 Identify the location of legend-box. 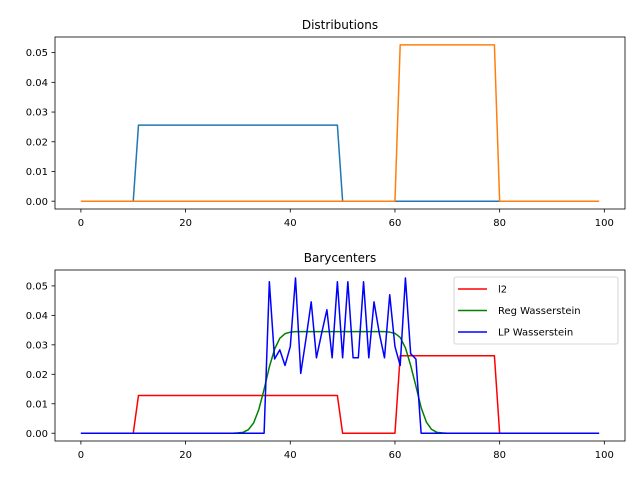
(536, 310).